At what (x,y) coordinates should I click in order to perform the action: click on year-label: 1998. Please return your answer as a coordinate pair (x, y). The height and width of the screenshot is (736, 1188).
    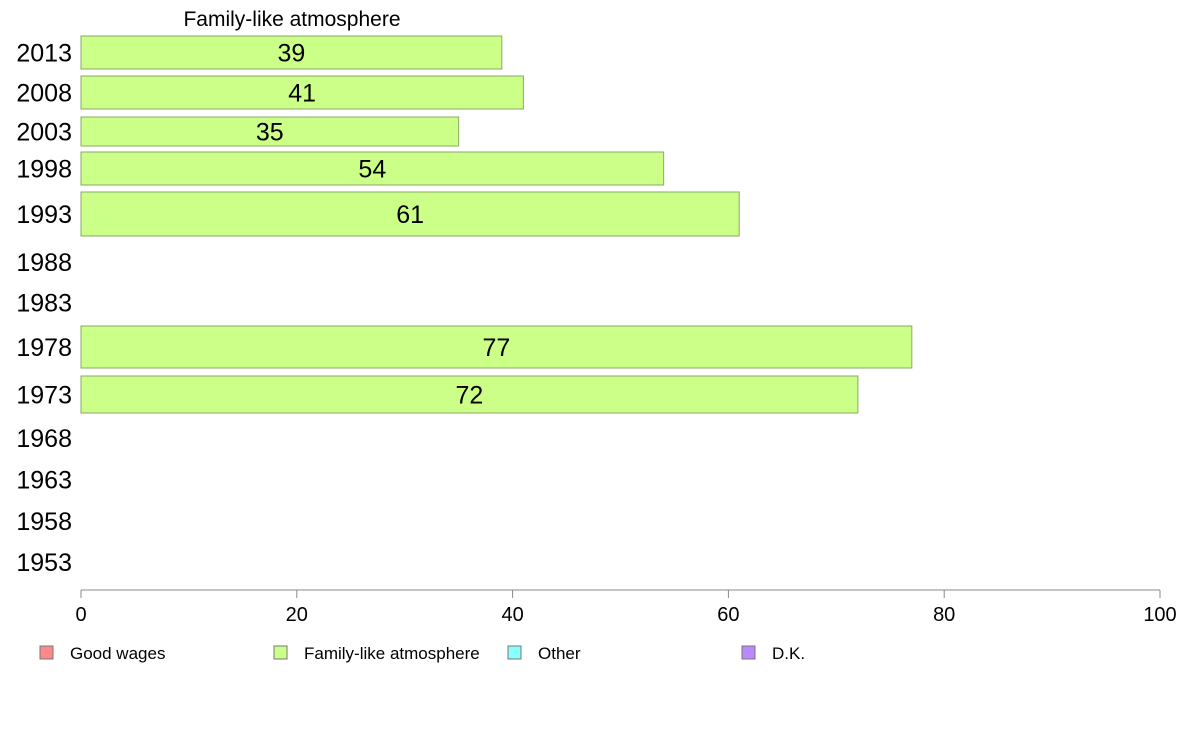
    Looking at the image, I should click on (44, 170).